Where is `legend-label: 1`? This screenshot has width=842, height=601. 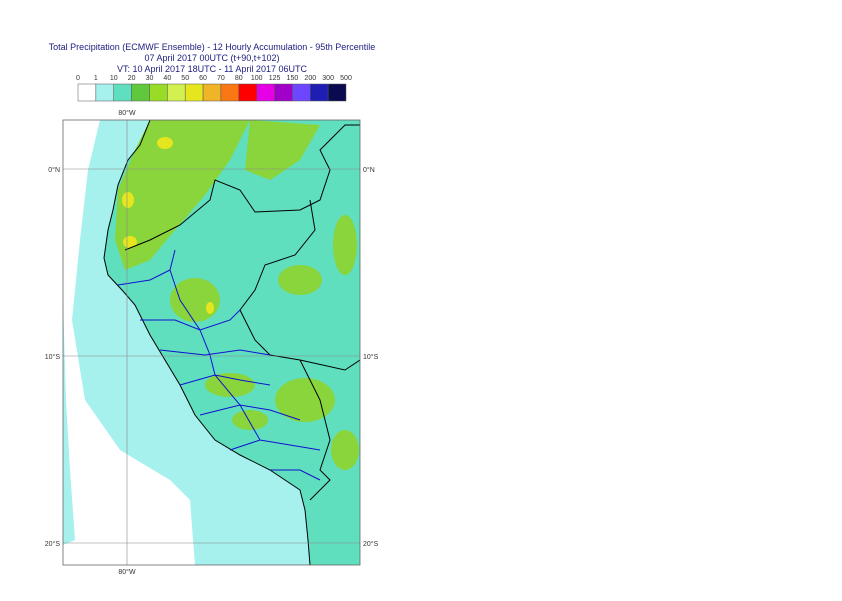
legend-label: 1 is located at coordinates (96, 78).